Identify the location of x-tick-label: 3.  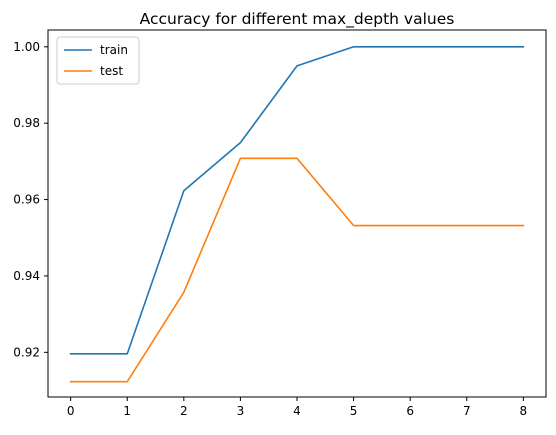
(241, 411).